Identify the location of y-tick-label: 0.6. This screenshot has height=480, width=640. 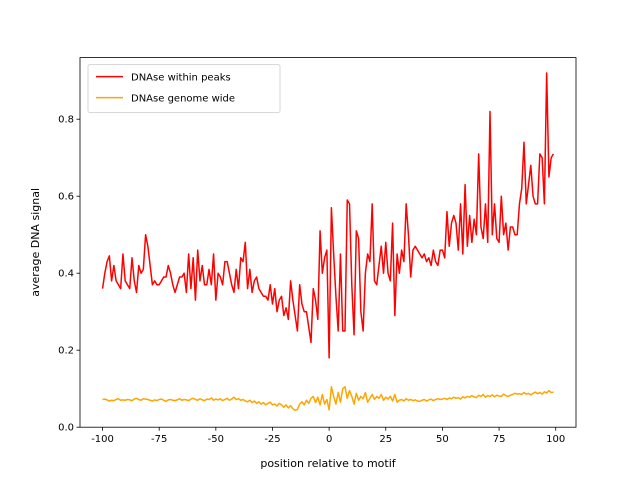
(66, 197).